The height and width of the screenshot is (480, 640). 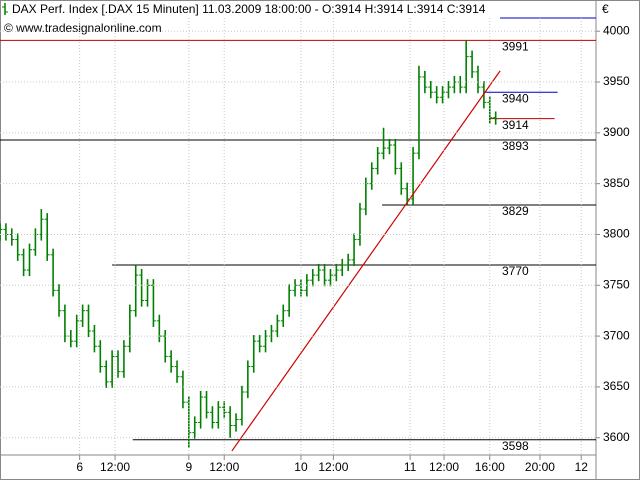 I want to click on level-label: 3829, so click(x=515, y=211).